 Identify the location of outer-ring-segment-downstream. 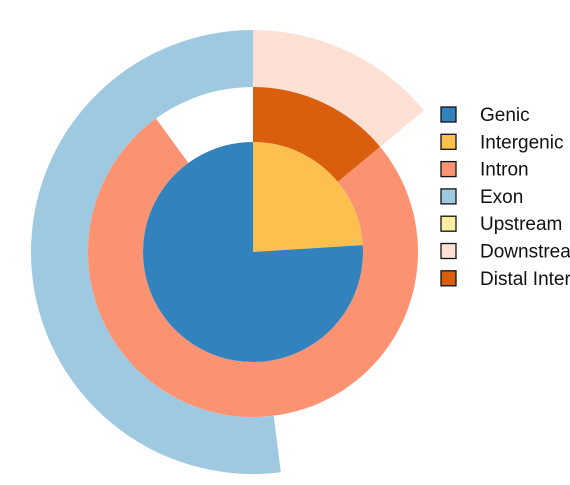
(339, 88).